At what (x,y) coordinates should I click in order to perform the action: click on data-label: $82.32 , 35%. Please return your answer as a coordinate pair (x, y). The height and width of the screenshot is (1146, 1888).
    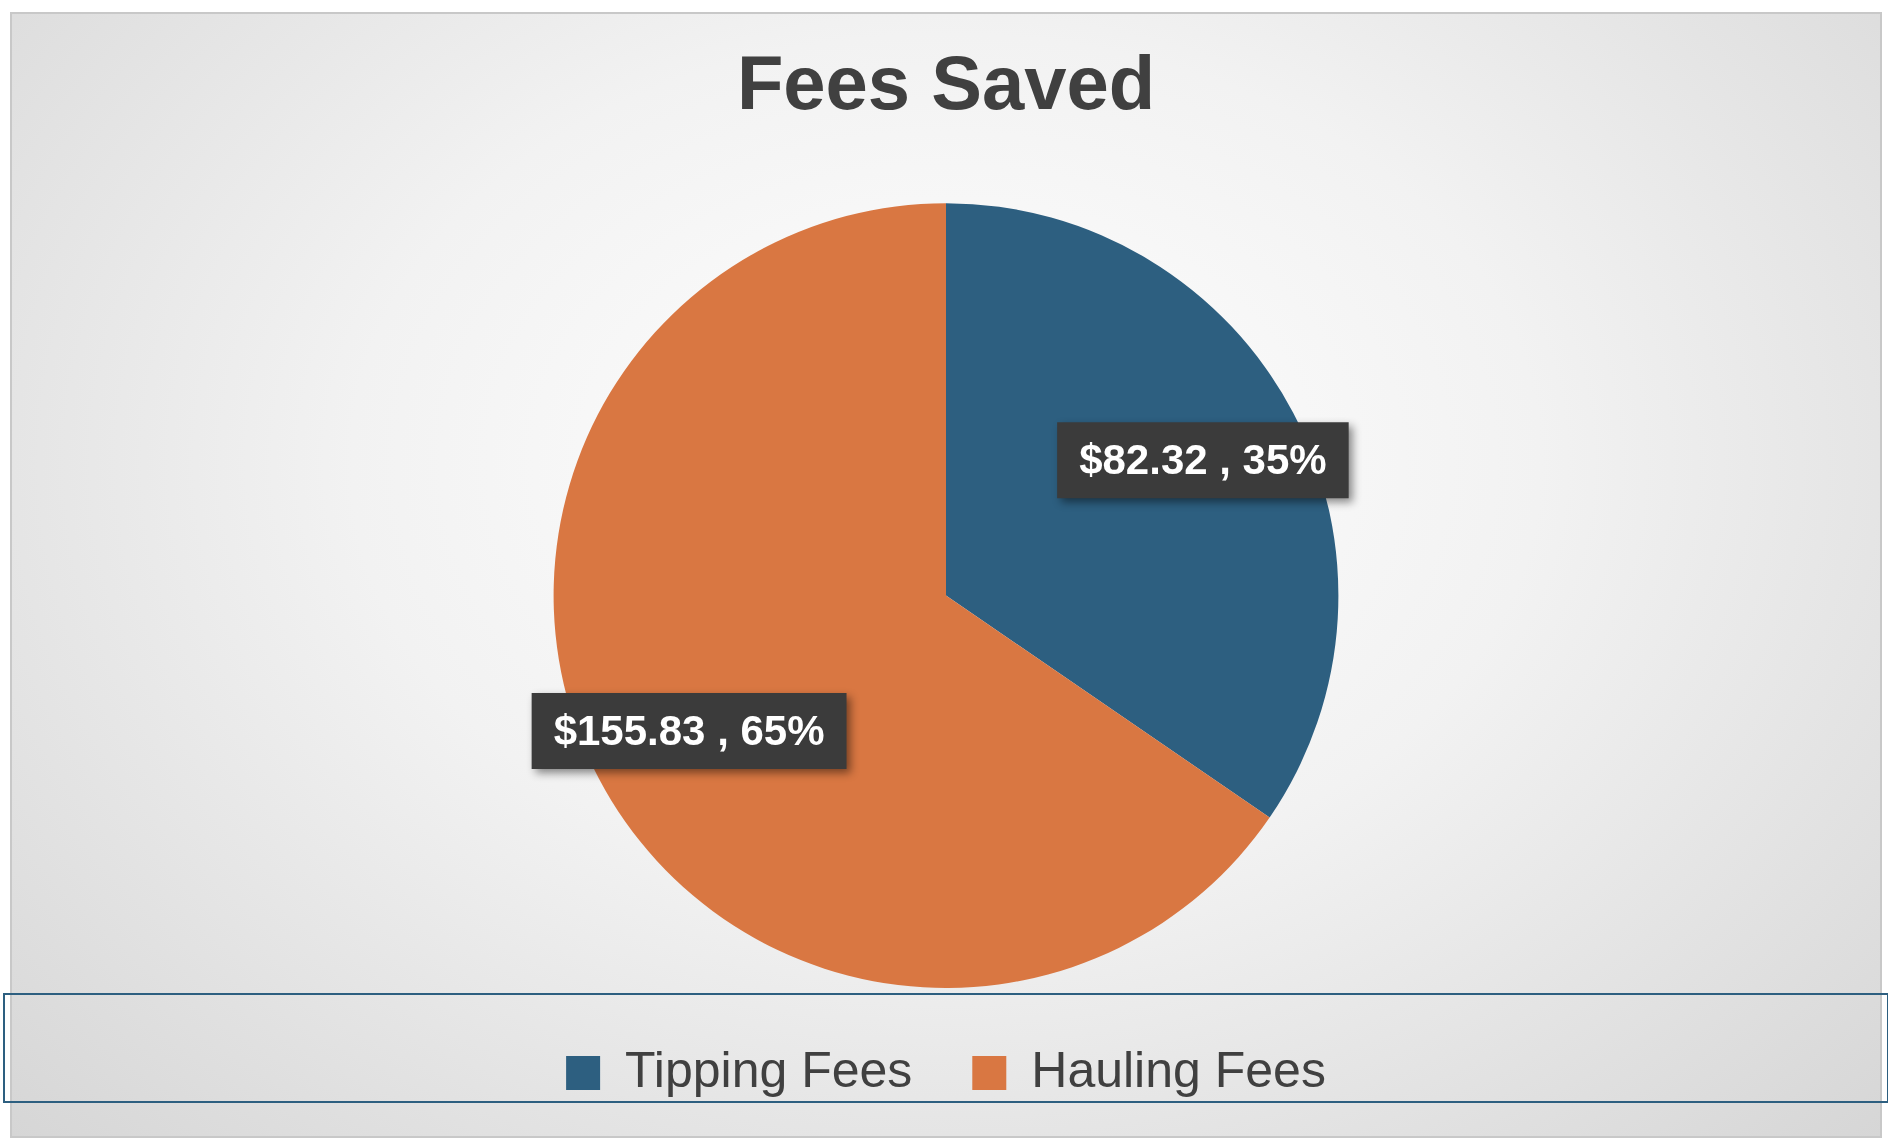
    Looking at the image, I should click on (1203, 459).